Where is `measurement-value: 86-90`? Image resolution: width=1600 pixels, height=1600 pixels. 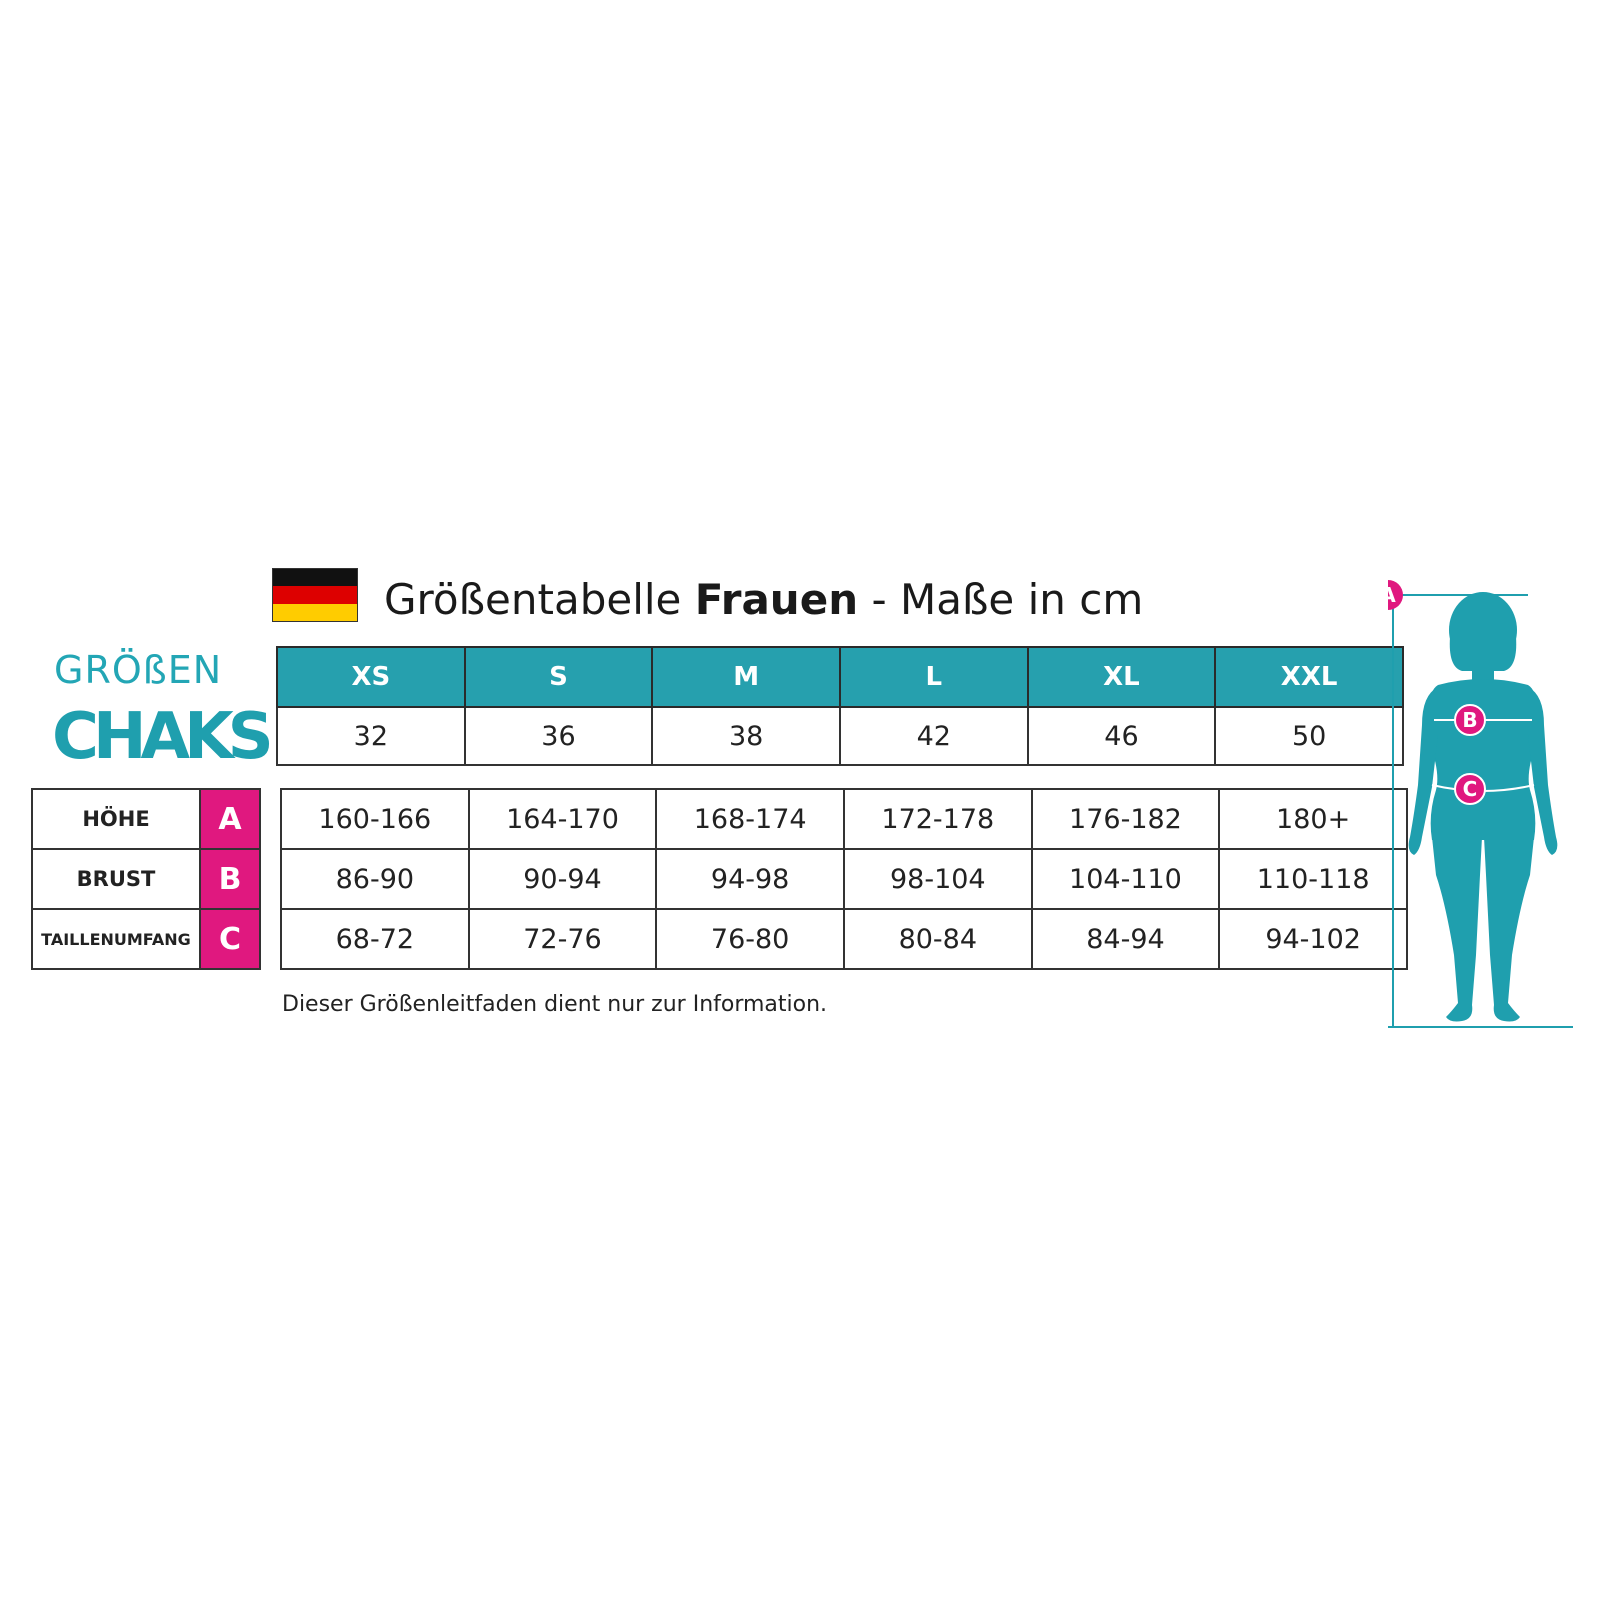 measurement-value: 86-90 is located at coordinates (375, 879).